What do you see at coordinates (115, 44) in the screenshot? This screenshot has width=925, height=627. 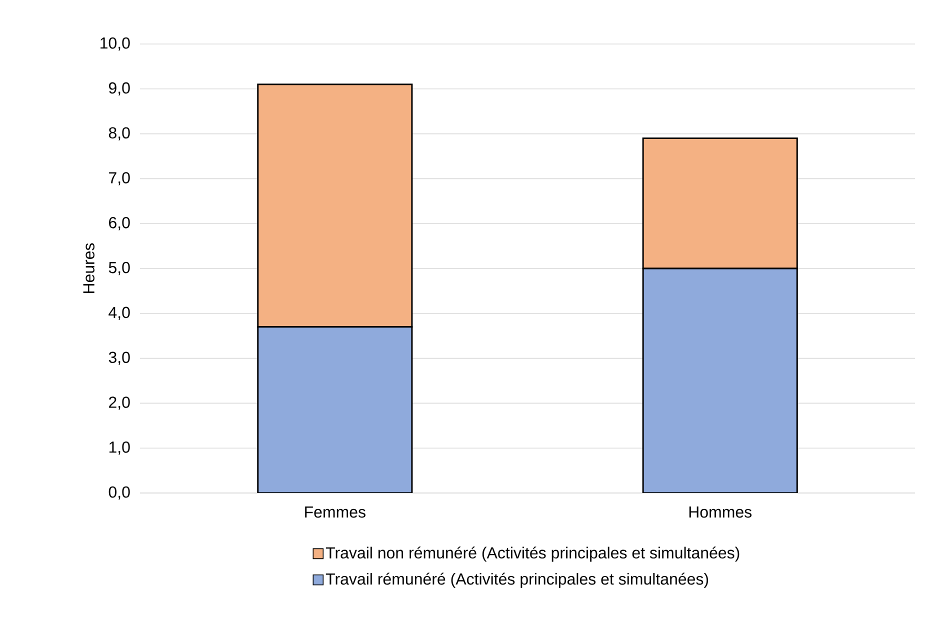 I see `y-tick-label: 10,0` at bounding box center [115, 44].